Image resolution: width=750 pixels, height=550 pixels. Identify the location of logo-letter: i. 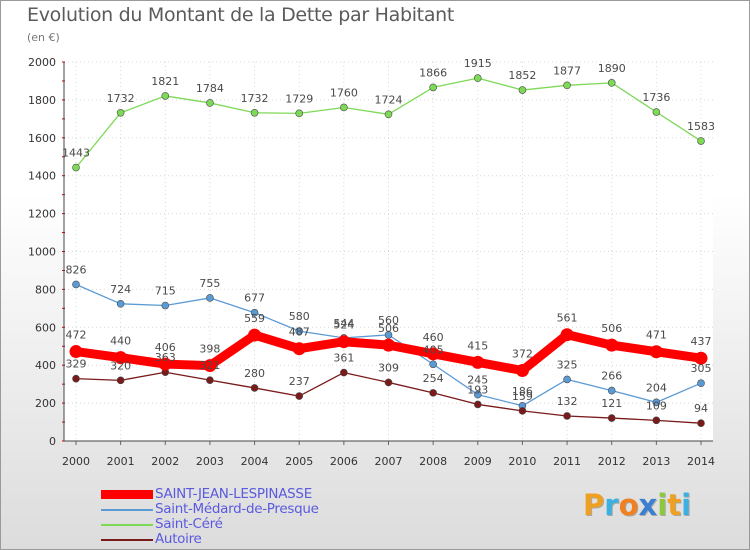
(662, 505).